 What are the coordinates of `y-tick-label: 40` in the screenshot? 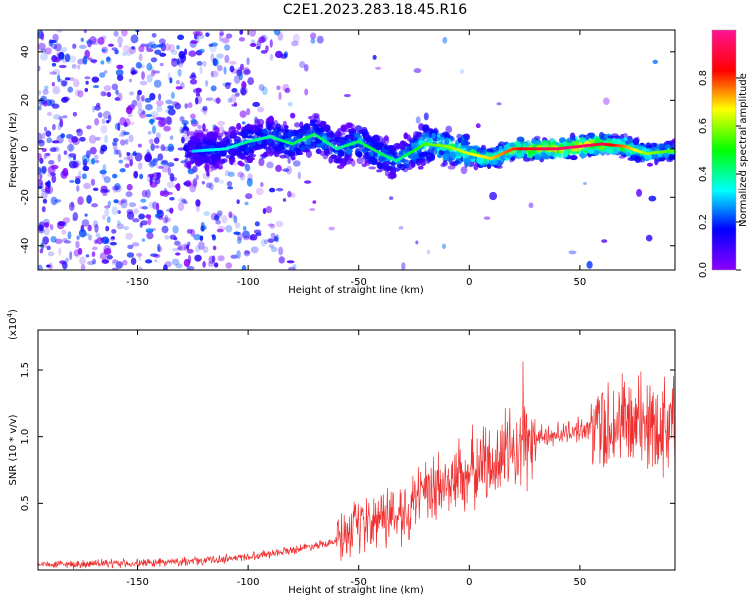 It's located at (25, 51).